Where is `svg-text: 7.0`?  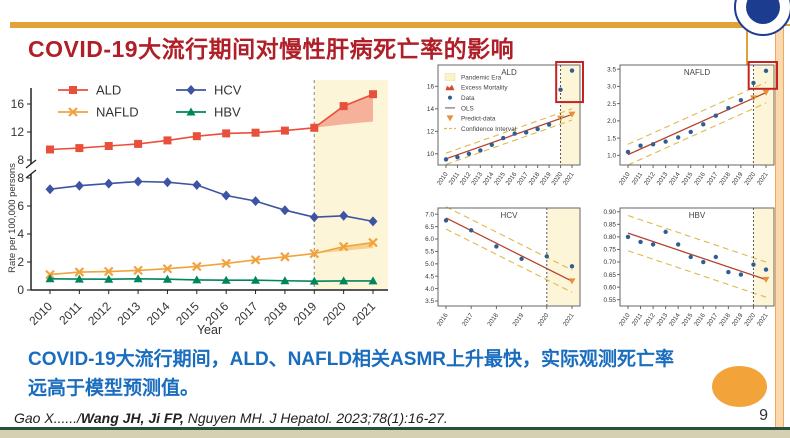 svg-text: 7.0 is located at coordinates (429, 214).